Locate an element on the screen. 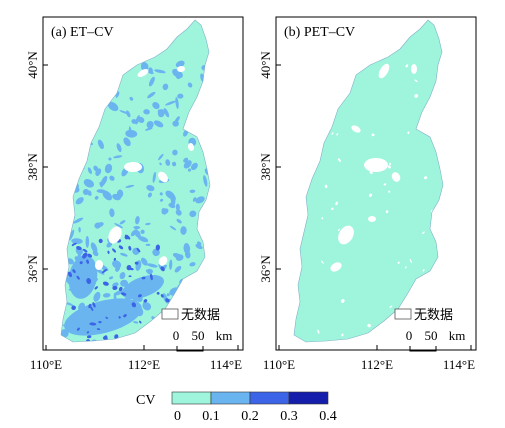  y-tick-label: 40°N is located at coordinates (32, 65).